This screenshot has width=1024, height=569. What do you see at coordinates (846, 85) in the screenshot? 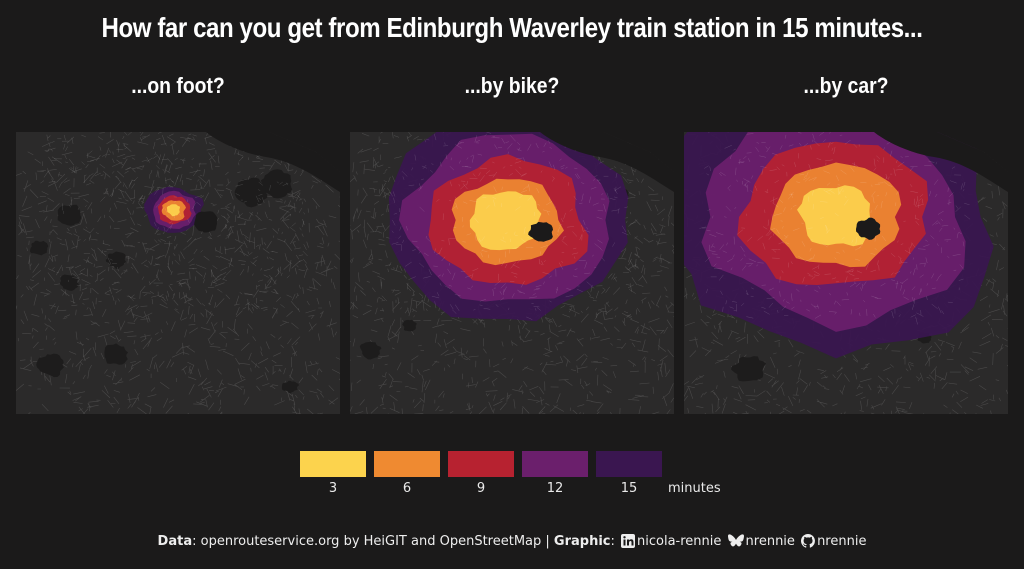
I see `panel-title-car: ...by car?` at bounding box center [846, 85].